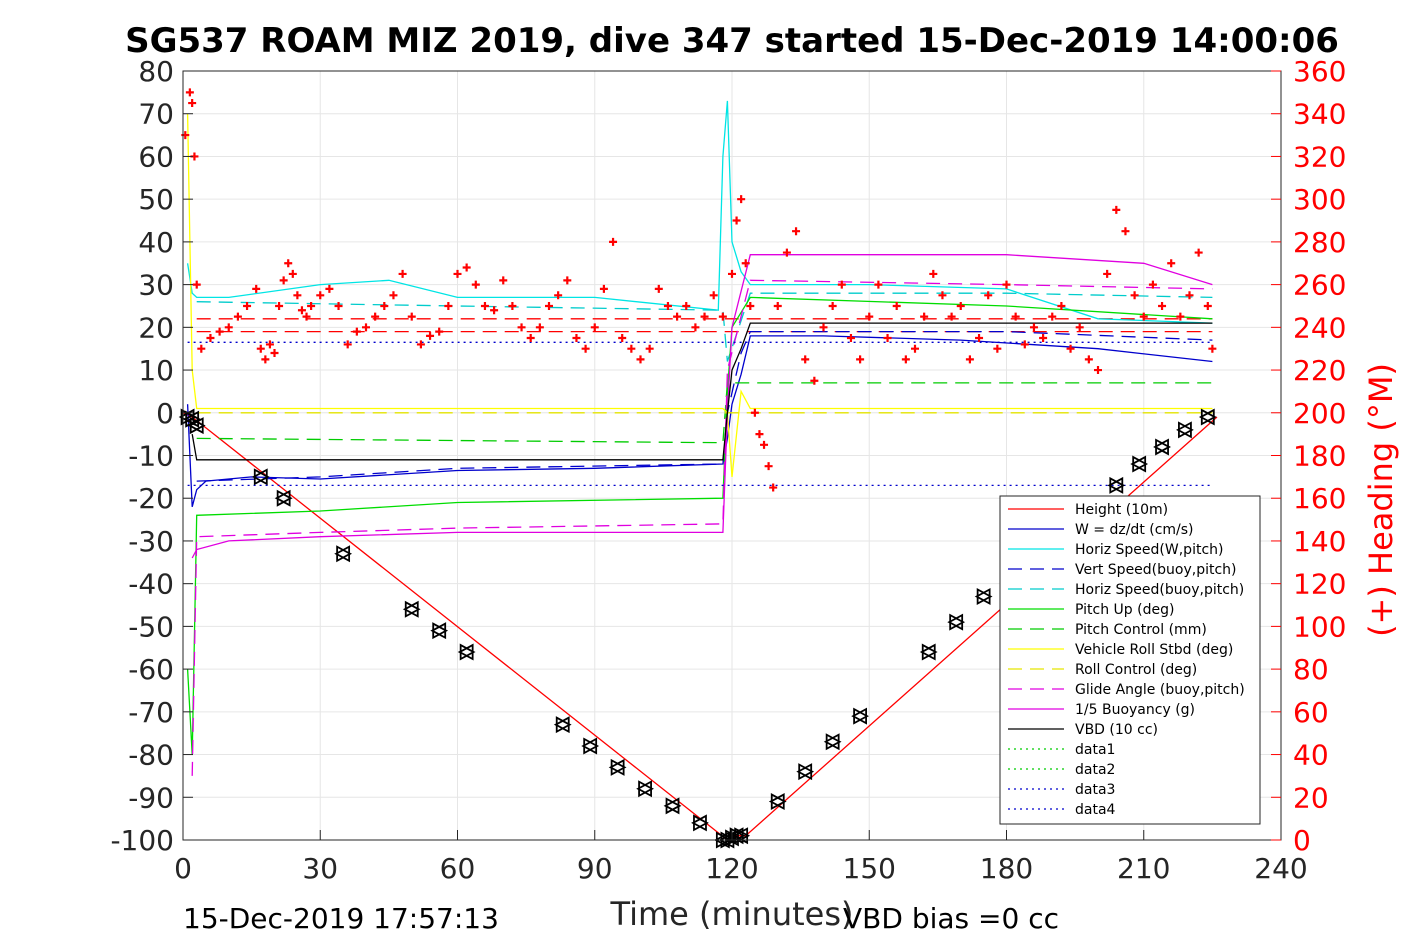 This screenshot has height=945, width=1417. What do you see at coordinates (1319, 114) in the screenshot?
I see `y-tick-label-right: 340` at bounding box center [1319, 114].